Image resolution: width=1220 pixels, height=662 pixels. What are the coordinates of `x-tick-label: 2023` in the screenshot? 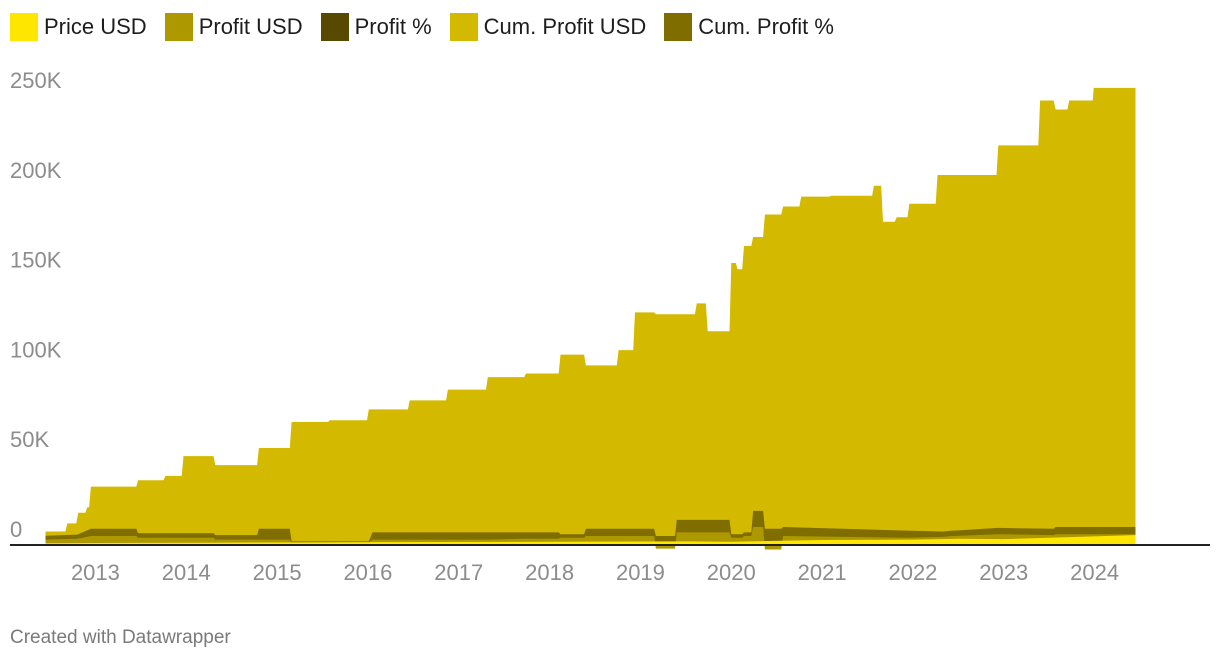 It's located at (1003, 572).